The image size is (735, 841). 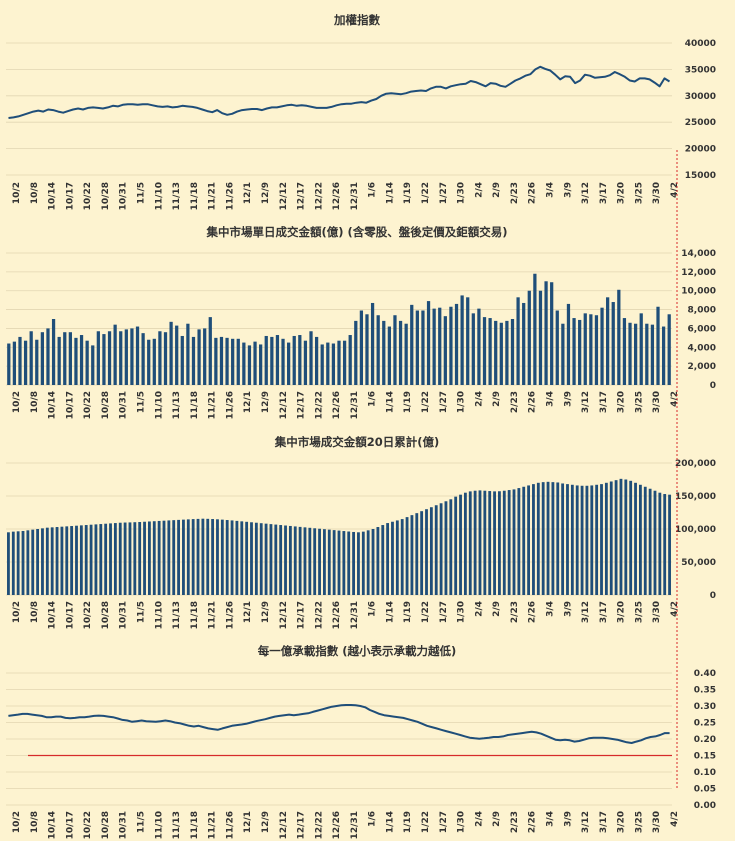 I want to click on chart-load-index-title: 每一億承載指數 (越小表示承載力越低), so click(x=357, y=651).